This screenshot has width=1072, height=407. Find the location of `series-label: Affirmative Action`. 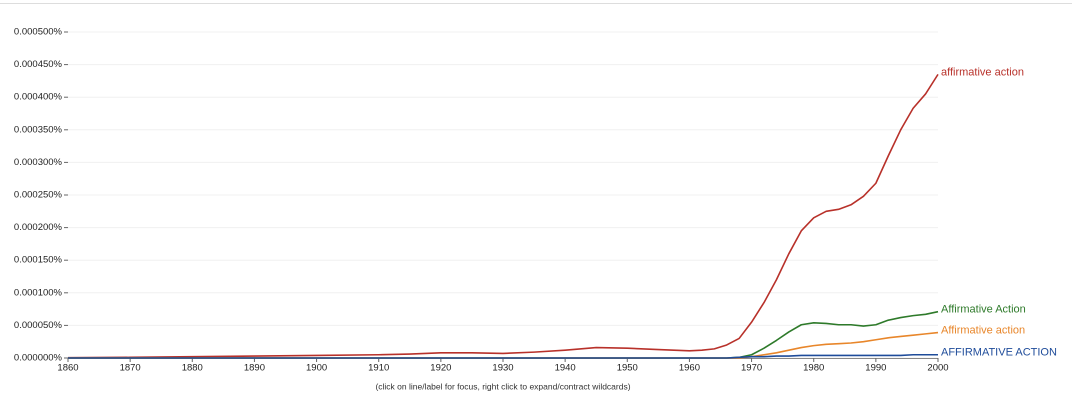

series-label: Affirmative Action is located at coordinates (983, 310).